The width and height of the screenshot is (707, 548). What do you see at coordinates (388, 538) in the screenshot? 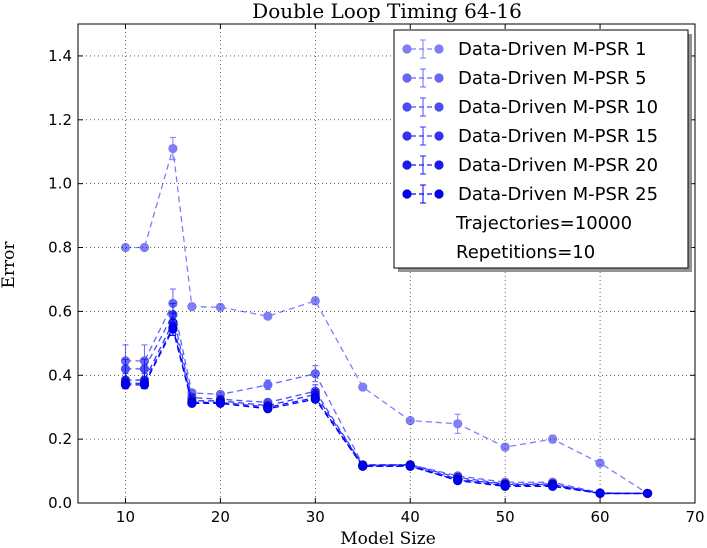
I see `x-axis-label: Model Size` at bounding box center [388, 538].